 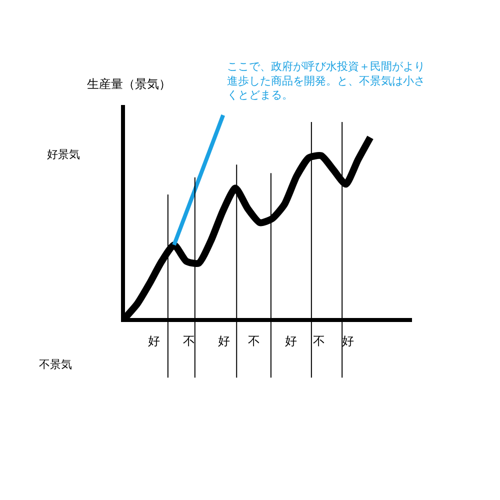 What do you see at coordinates (63, 154) in the screenshot?
I see `text: 好景気` at bounding box center [63, 154].